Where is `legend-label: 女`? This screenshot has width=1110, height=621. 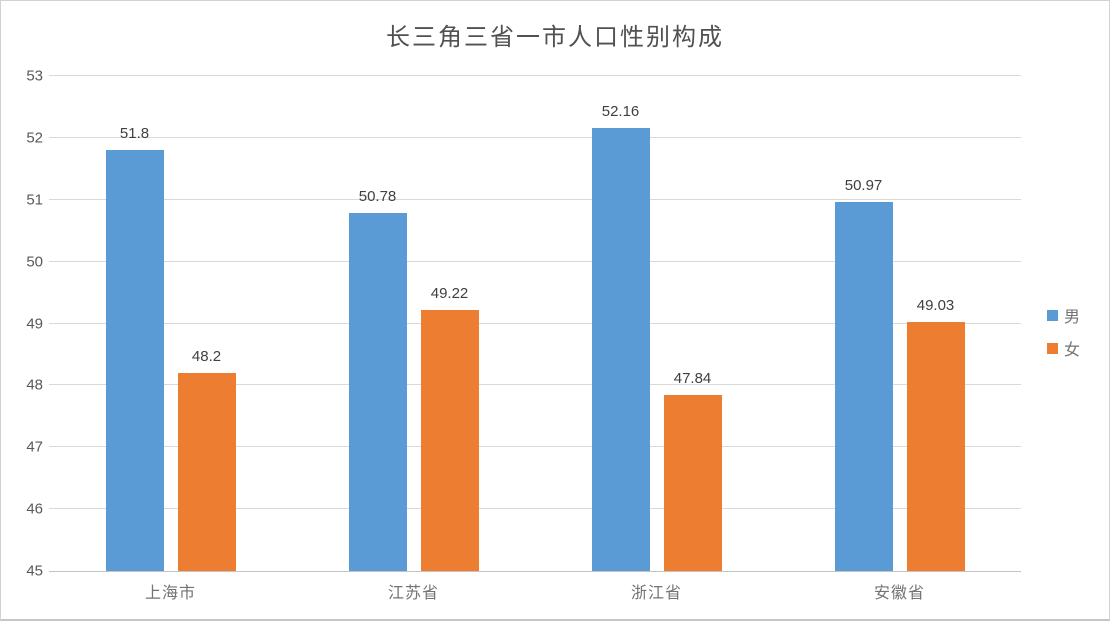
legend-label: 女 is located at coordinates (1072, 350).